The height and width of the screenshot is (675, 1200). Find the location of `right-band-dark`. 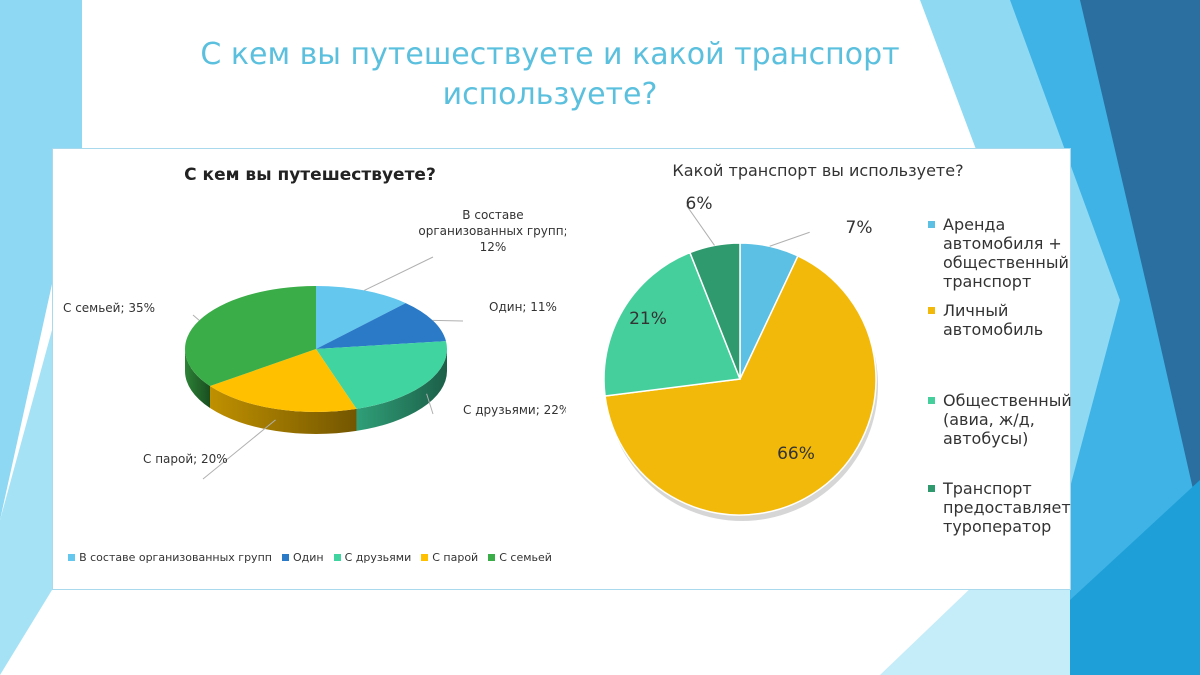

right-band-dark is located at coordinates (1140, 260).